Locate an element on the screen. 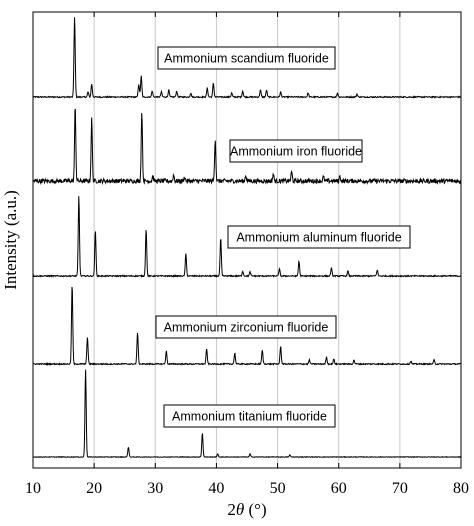 This screenshot has width=474, height=526. x-axis-label: 2θ (°) is located at coordinates (246, 509).